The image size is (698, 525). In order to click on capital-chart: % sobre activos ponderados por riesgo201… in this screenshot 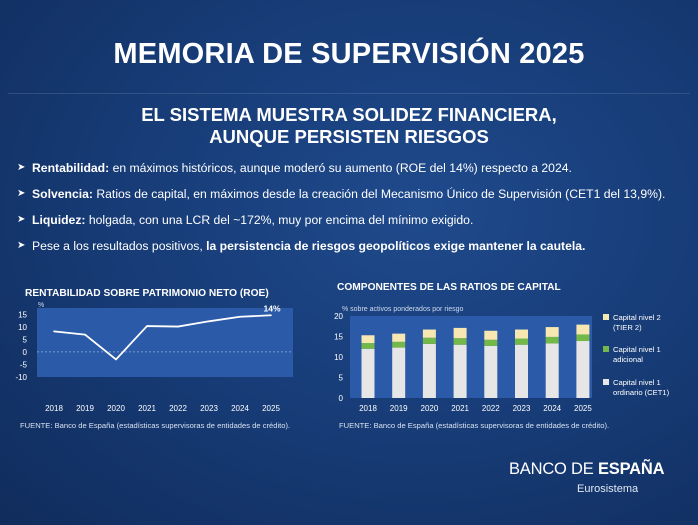, I will do `click(502, 359)`.